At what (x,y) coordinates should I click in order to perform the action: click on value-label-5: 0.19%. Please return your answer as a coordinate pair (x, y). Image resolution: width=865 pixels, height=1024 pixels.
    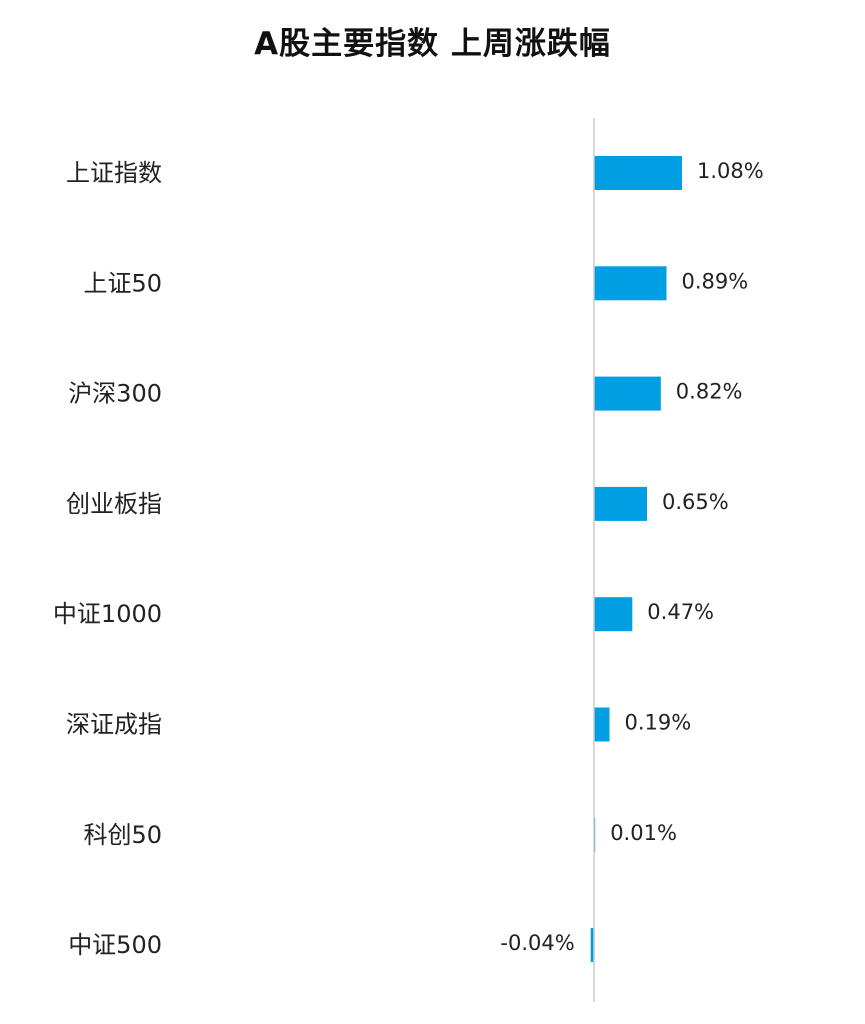
    Looking at the image, I should click on (658, 723).